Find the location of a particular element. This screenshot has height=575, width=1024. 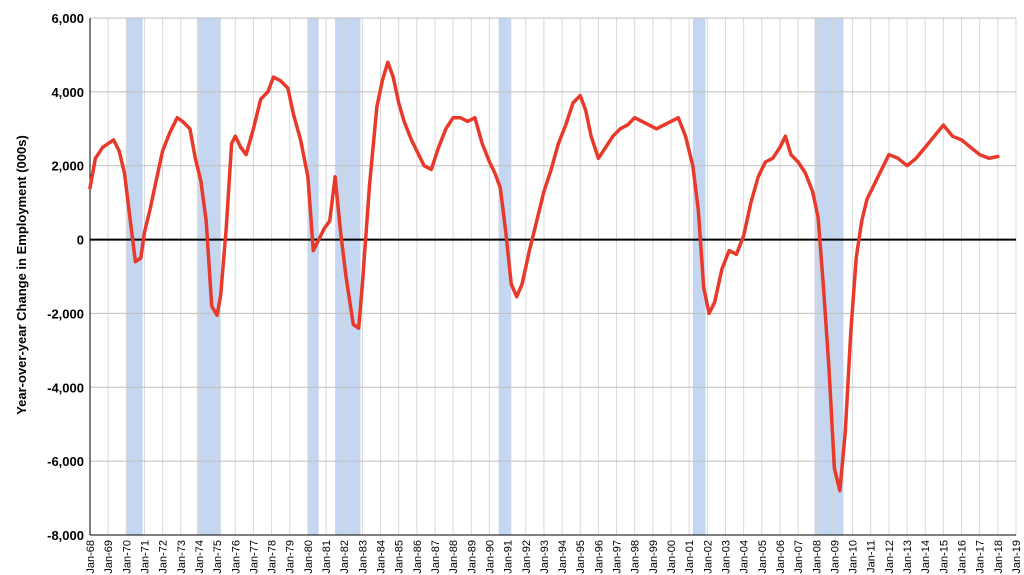

x-tick-label: Jan-19 is located at coordinates (1017, 557).